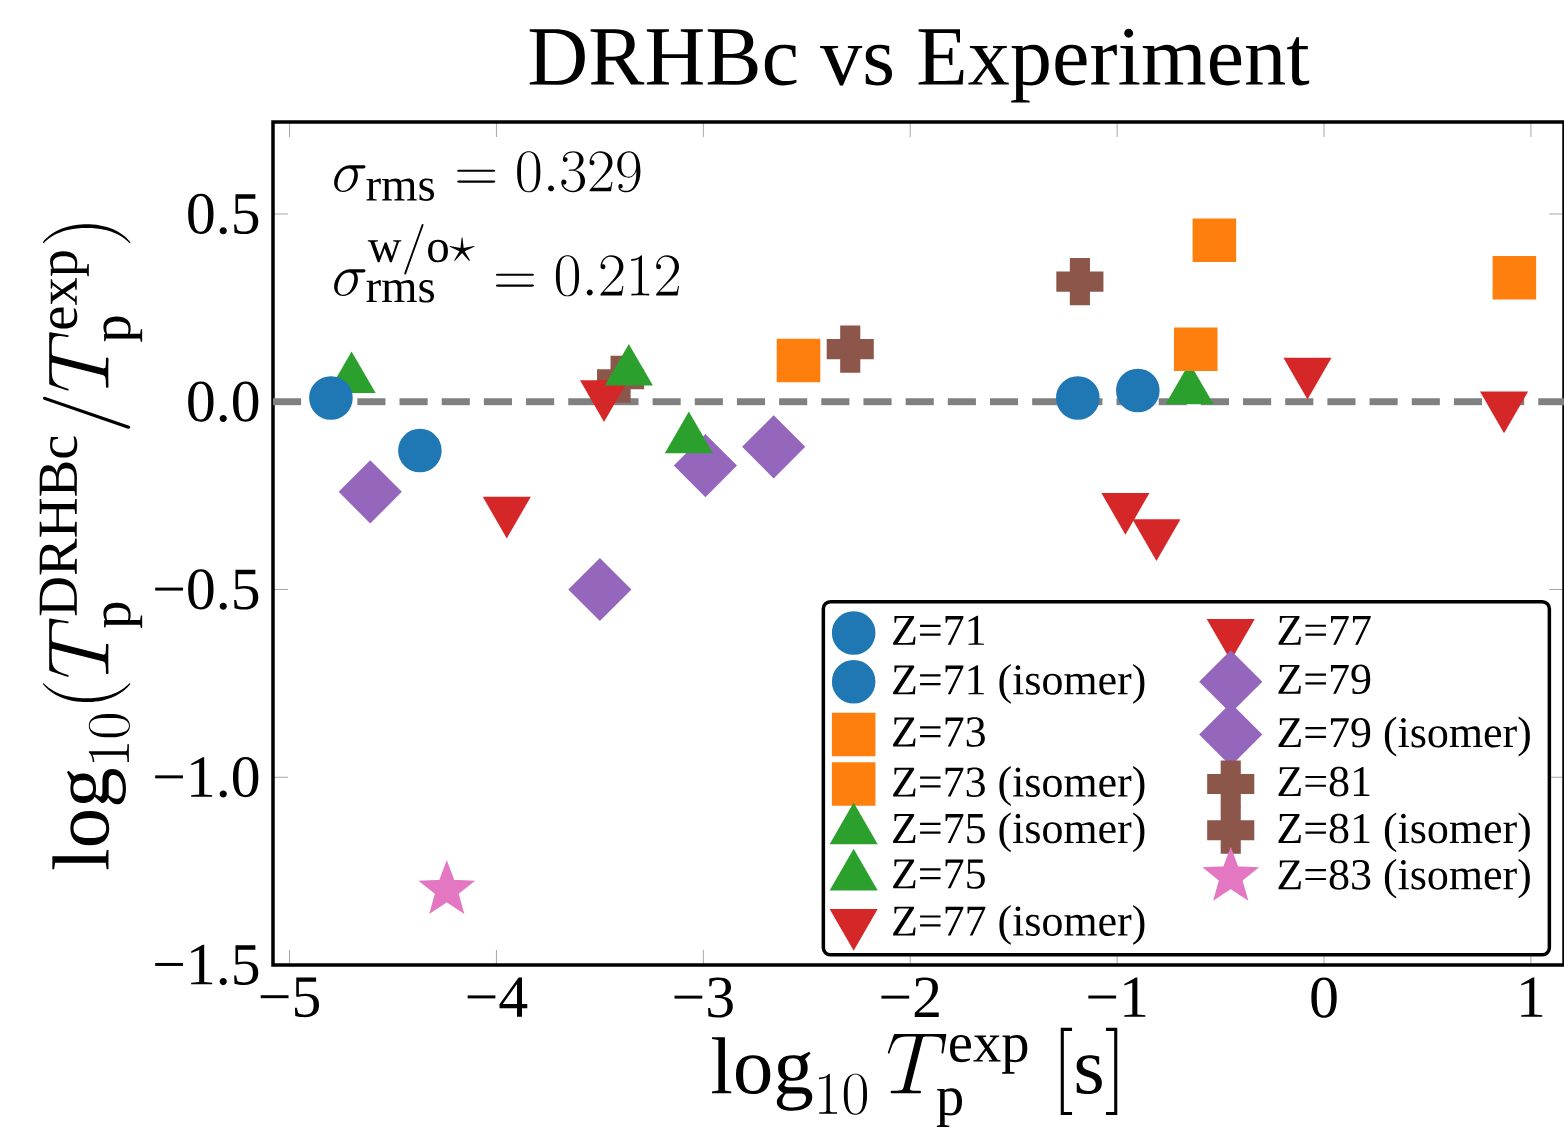 This screenshot has width=1564, height=1134. I want to click on x-axis-title: $\log_{10} T_{\rm p}^{\rm exp}\ [{\rm s}]$, so click(915, 1077).